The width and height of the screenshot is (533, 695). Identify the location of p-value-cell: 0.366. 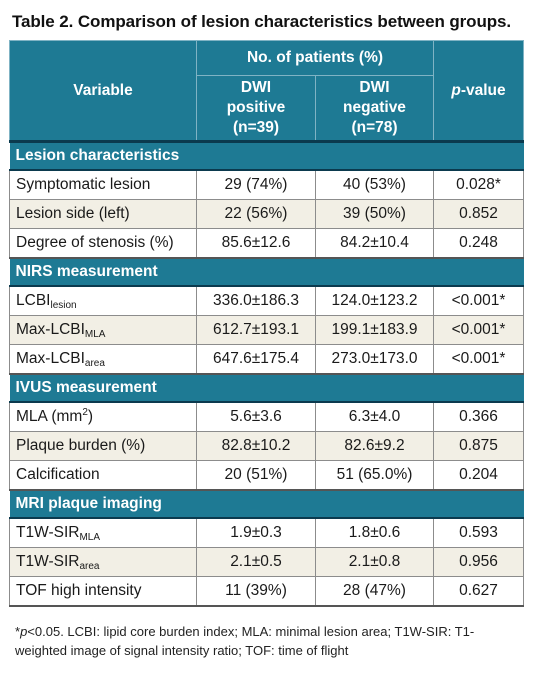
(478, 417).